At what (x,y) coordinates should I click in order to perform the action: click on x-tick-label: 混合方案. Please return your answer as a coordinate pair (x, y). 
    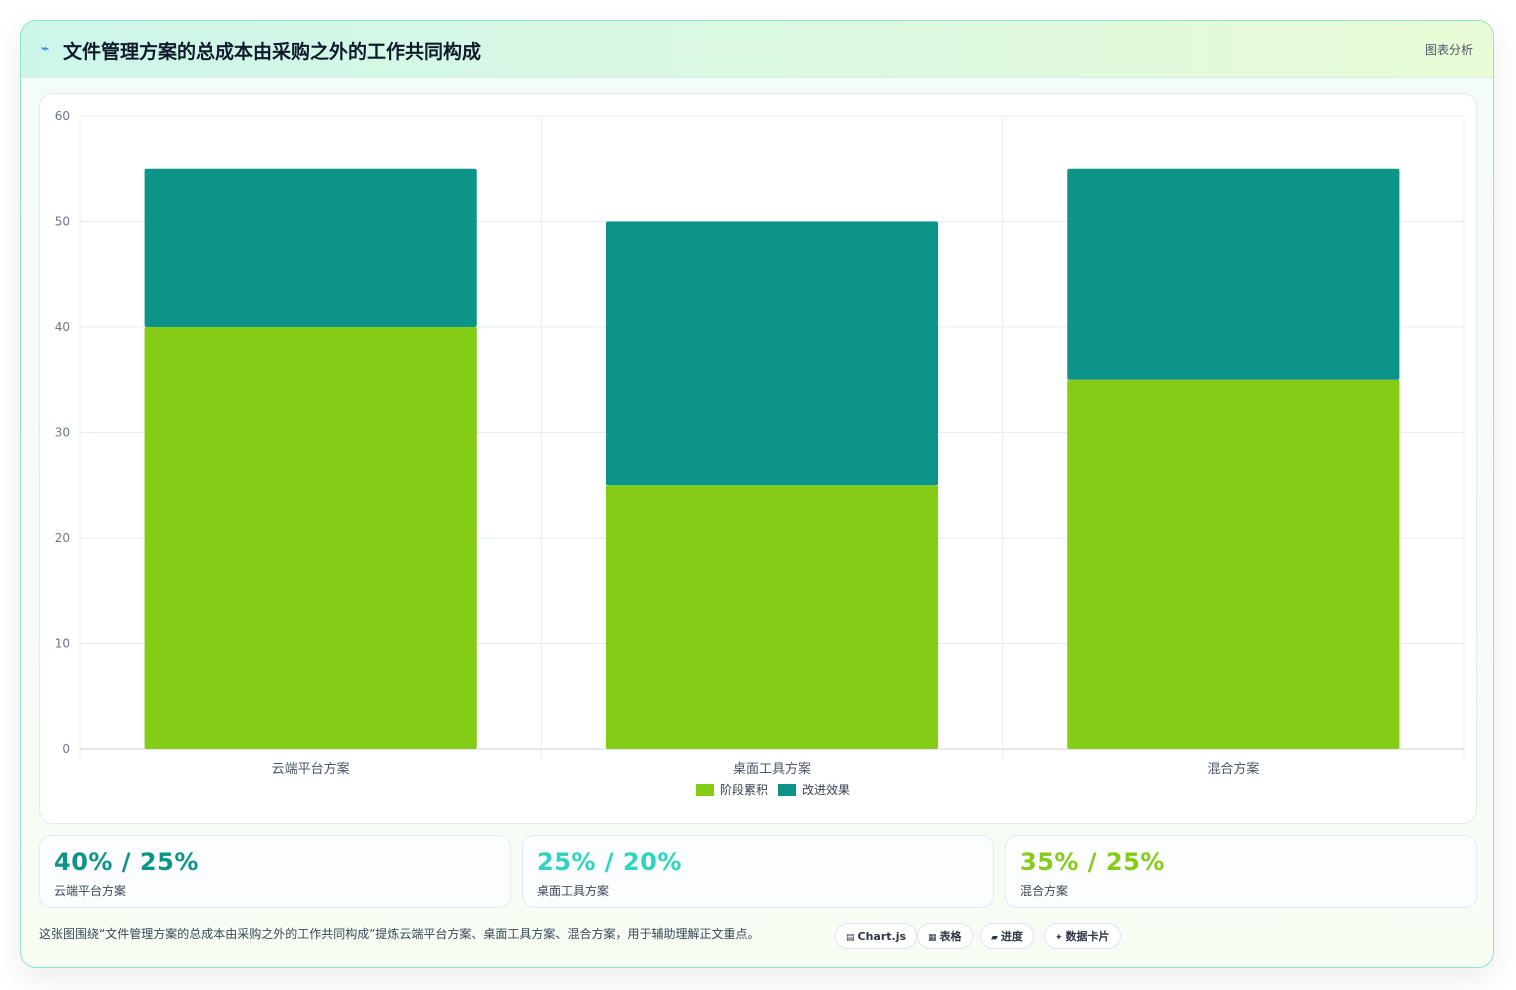
    Looking at the image, I should click on (1233, 769).